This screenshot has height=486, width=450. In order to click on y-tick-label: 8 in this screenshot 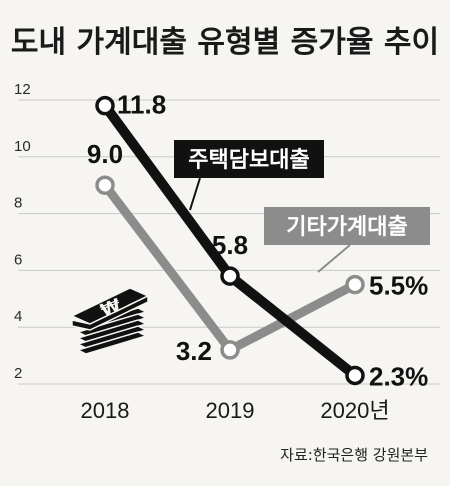, I will do `click(18, 203)`.